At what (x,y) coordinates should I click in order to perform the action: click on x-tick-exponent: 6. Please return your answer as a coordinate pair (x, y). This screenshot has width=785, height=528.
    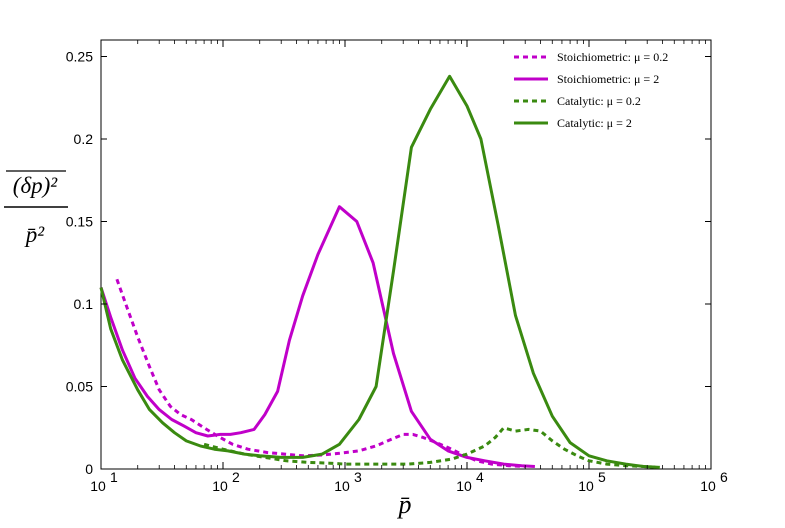
    Looking at the image, I should click on (724, 477).